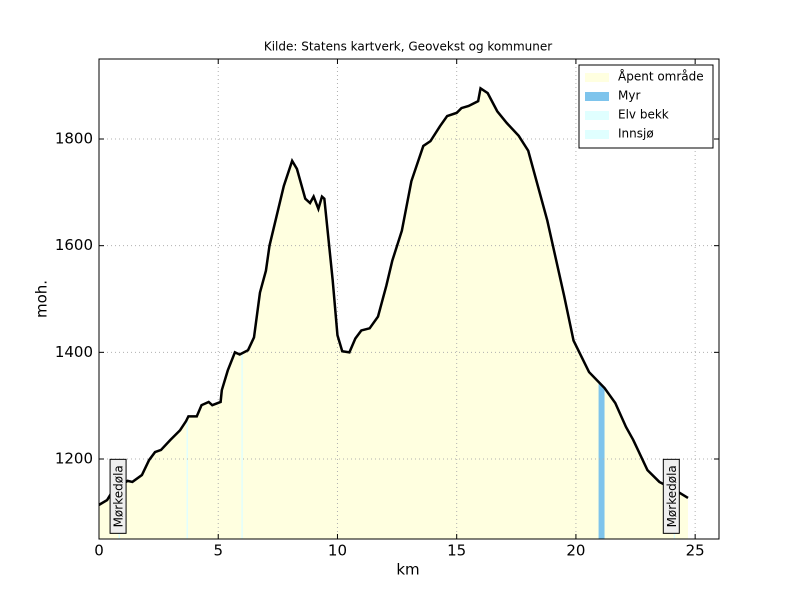 The width and height of the screenshot is (800, 600). What do you see at coordinates (74, 459) in the screenshot?
I see `y-tick-label: 1200` at bounding box center [74, 459].